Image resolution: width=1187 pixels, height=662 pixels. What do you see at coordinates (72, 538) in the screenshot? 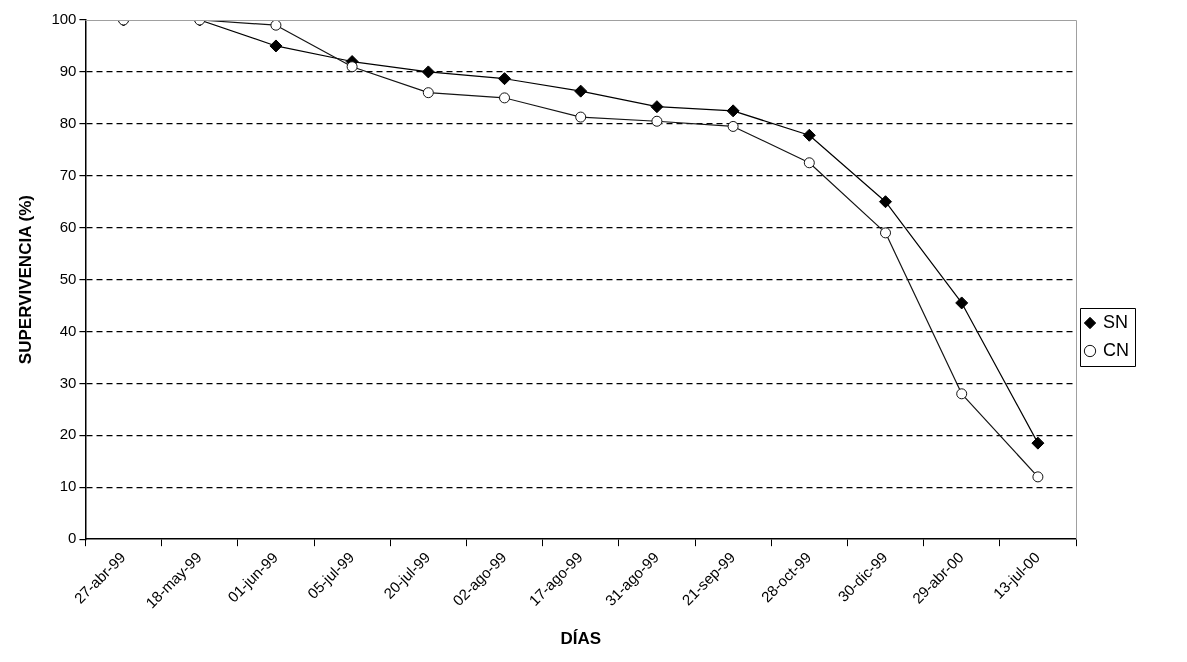
I see `y-tick-label: 0` at bounding box center [72, 538].